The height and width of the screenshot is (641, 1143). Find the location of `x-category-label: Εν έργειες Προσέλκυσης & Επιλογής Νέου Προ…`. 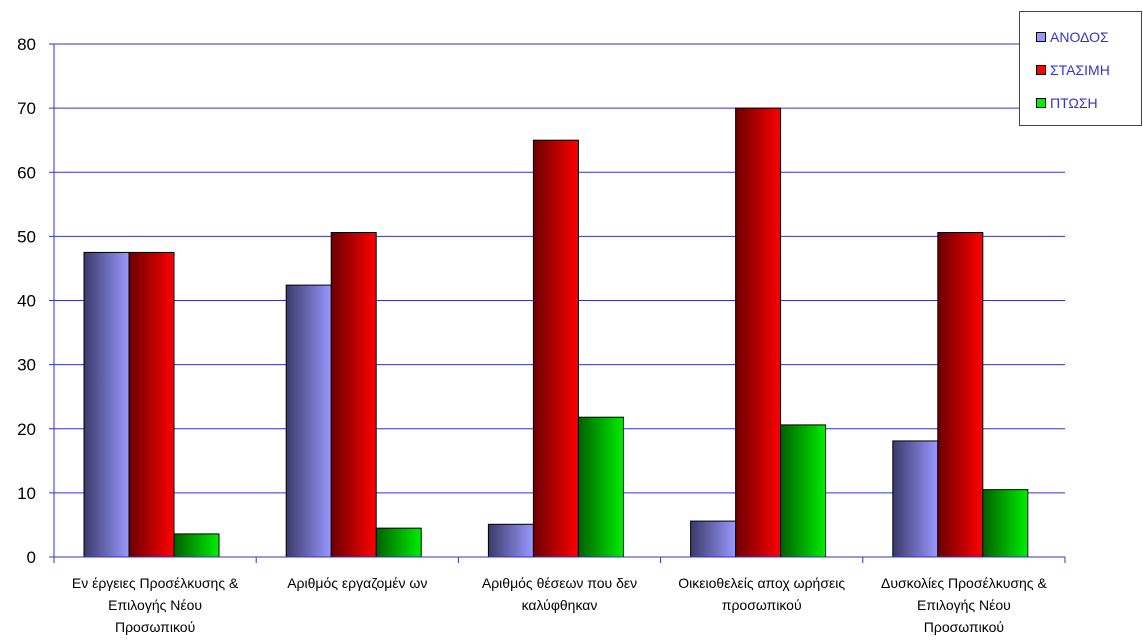

x-category-label: Εν έργειες Προσέλκυσης & Επιλογής Νέου Προ… is located at coordinates (155, 605).